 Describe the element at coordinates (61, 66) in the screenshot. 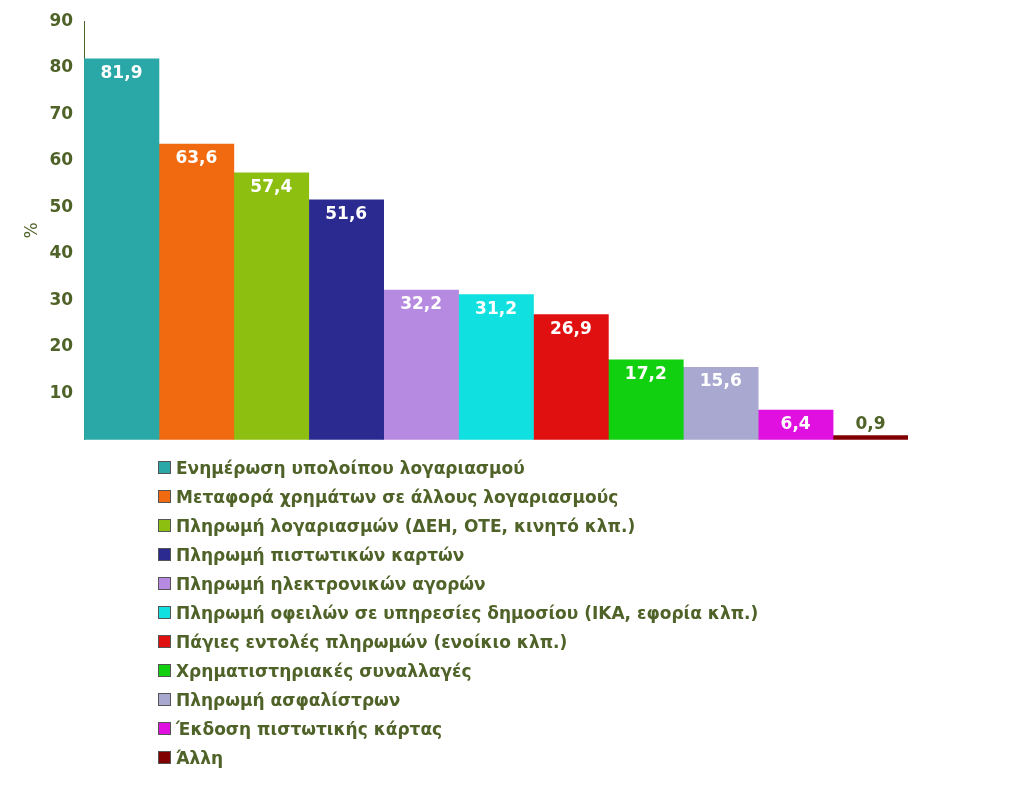

I see `y-tick-label: 80` at that location.